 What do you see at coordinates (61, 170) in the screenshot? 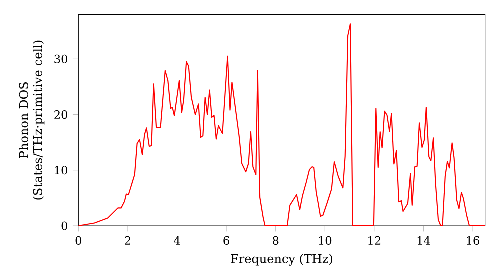
I see `y-tick-label: 10` at bounding box center [61, 170].